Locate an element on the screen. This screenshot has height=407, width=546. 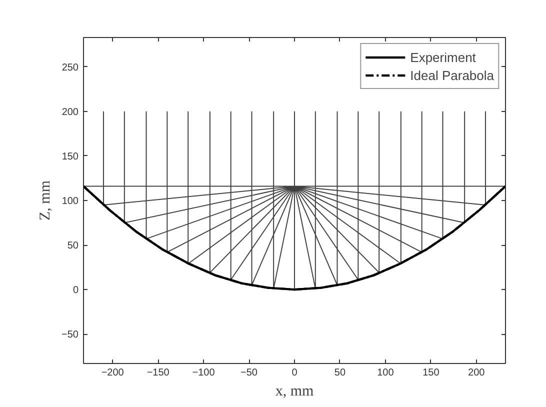
x-tick-label: −50 is located at coordinates (249, 373).